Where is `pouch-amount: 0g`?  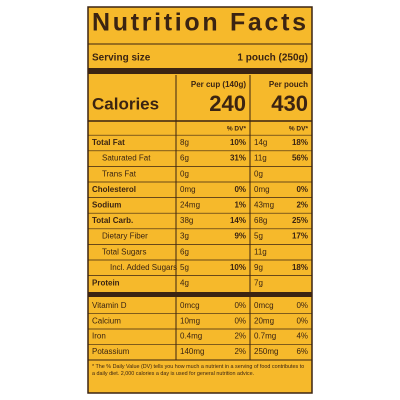 pouch-amount: 0g is located at coordinates (258, 173).